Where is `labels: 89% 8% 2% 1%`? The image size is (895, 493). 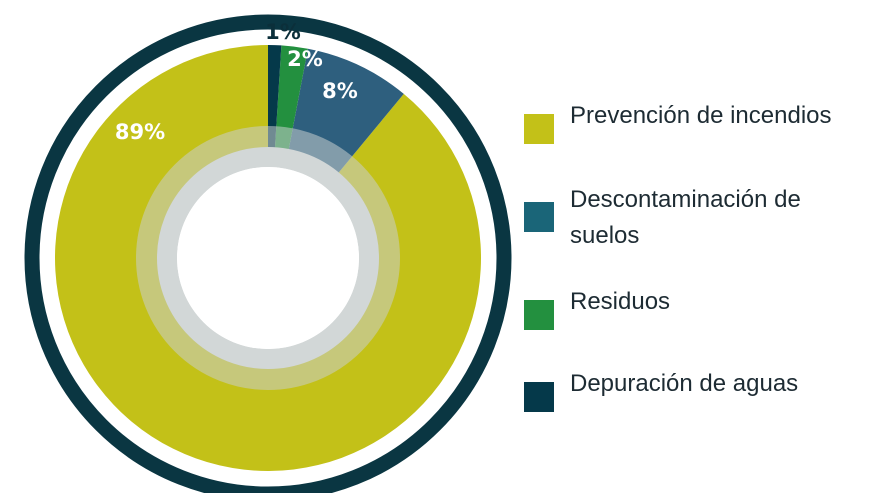 labels: 89% 8% 2% 1% is located at coordinates (236, 82).